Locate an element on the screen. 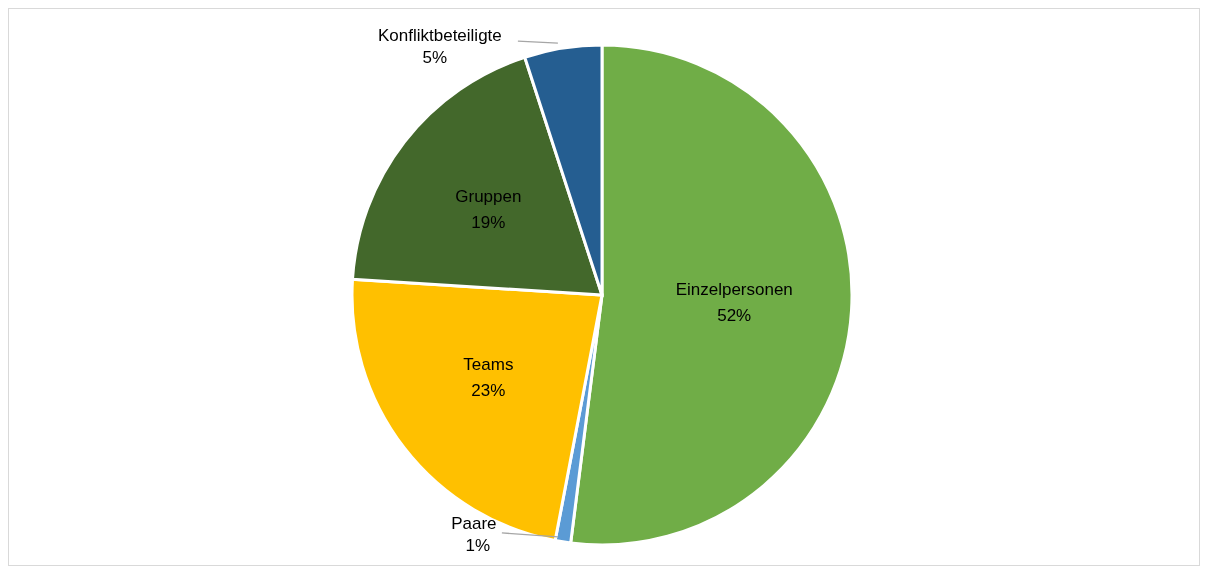 This screenshot has height=572, width=1206. slice-label: Einzelpersonen is located at coordinates (734, 289).